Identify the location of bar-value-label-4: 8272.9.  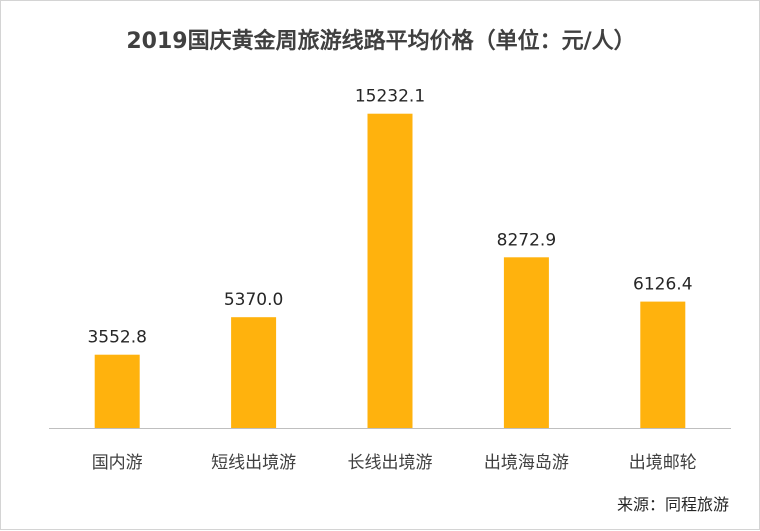
(526, 240).